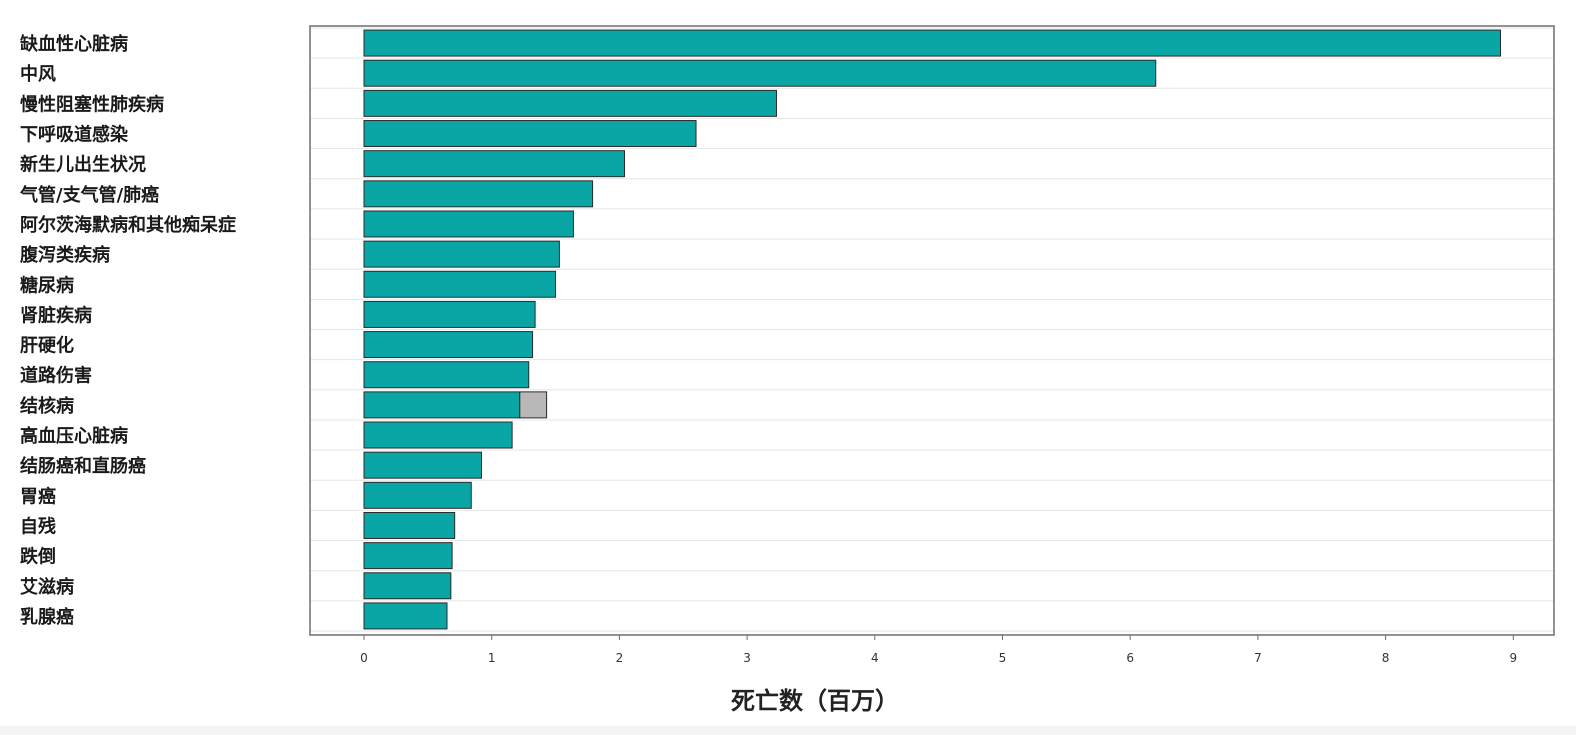 The width and height of the screenshot is (1576, 735). I want to click on category-label: 乳腺癌, so click(47, 617).